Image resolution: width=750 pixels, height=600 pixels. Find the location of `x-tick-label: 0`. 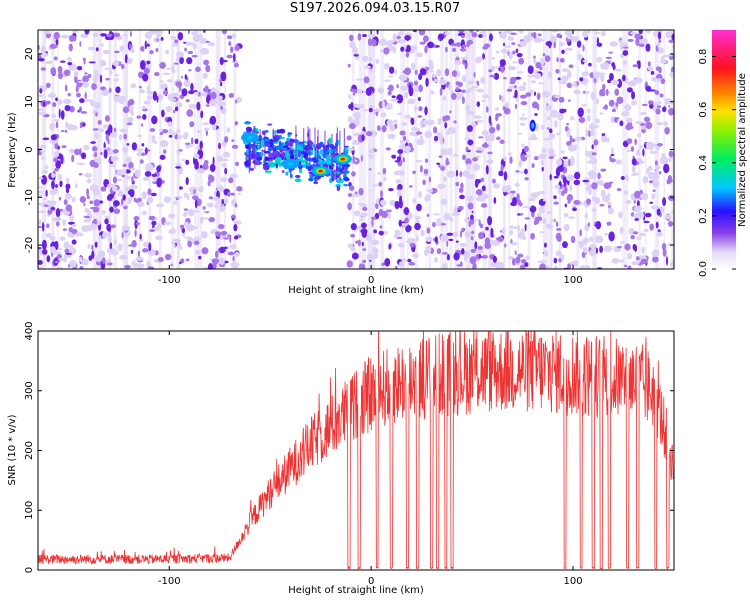

x-tick-label: 0 is located at coordinates (371, 280).